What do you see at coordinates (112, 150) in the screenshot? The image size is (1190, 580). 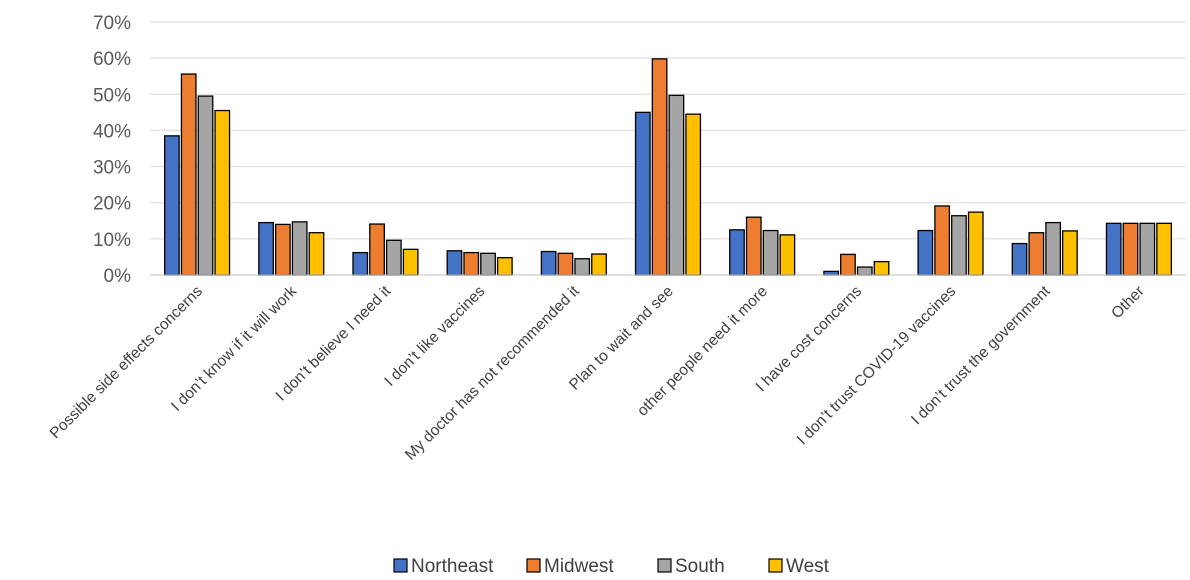 I see `y-axis-ticks: 0% 10% 20% 30% 40% 50% 60% 70%` at bounding box center [112, 150].